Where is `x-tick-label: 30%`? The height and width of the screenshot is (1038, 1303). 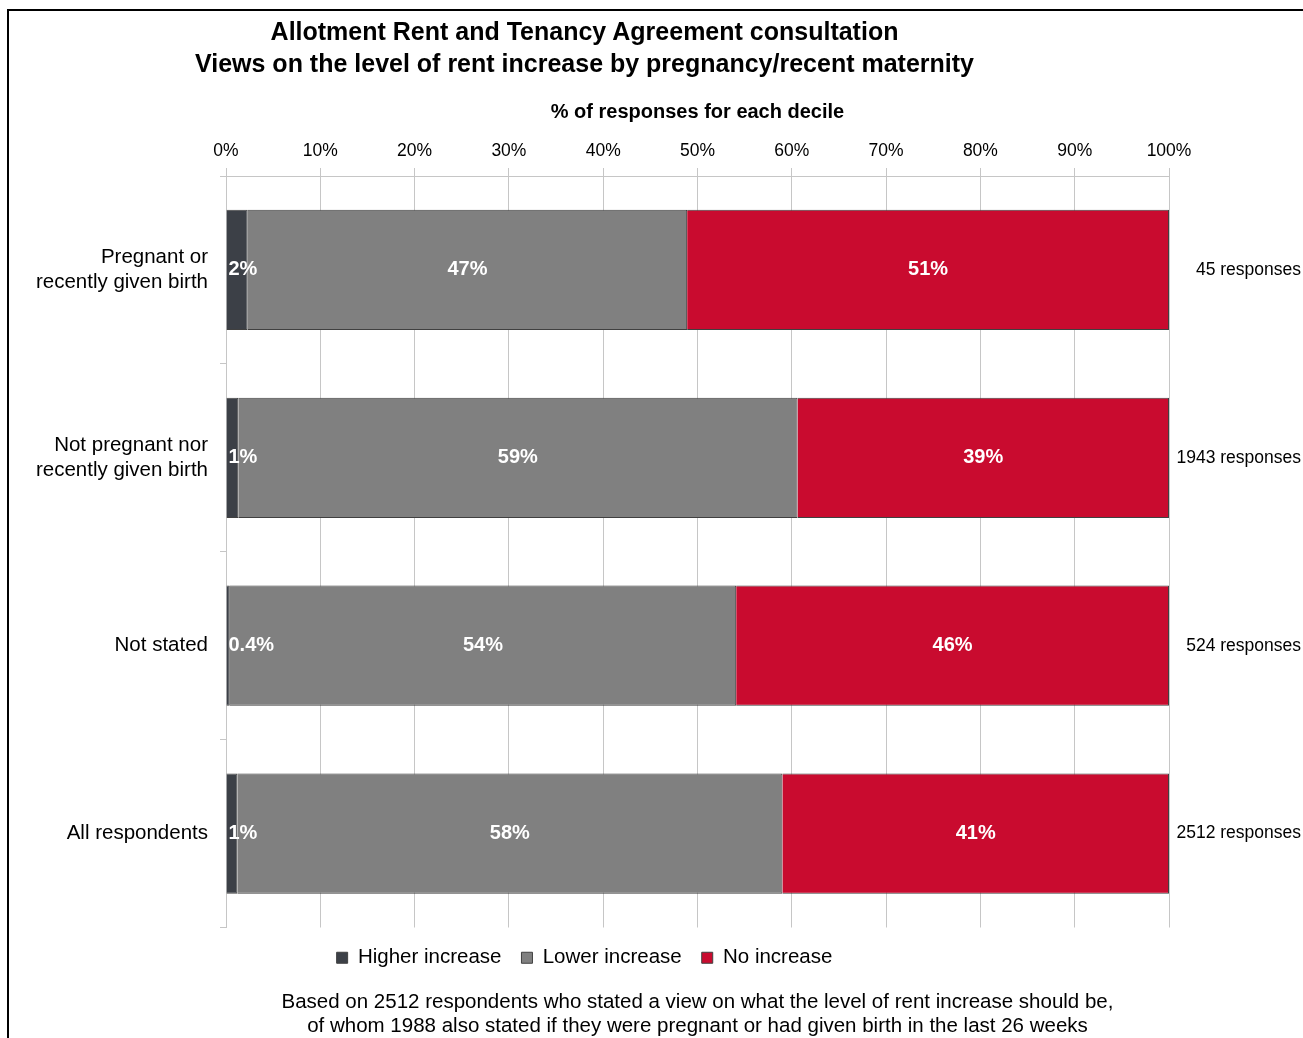
x-tick-label: 30% is located at coordinates (509, 150).